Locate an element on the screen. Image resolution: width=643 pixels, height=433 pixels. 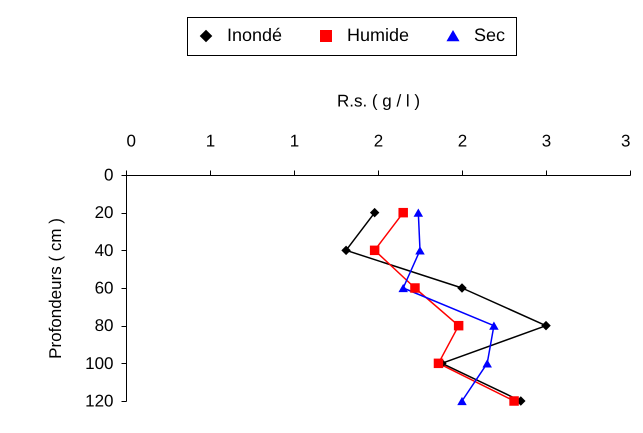
y-axis-title: Profondeurs ( cm ) is located at coordinates (56, 288).